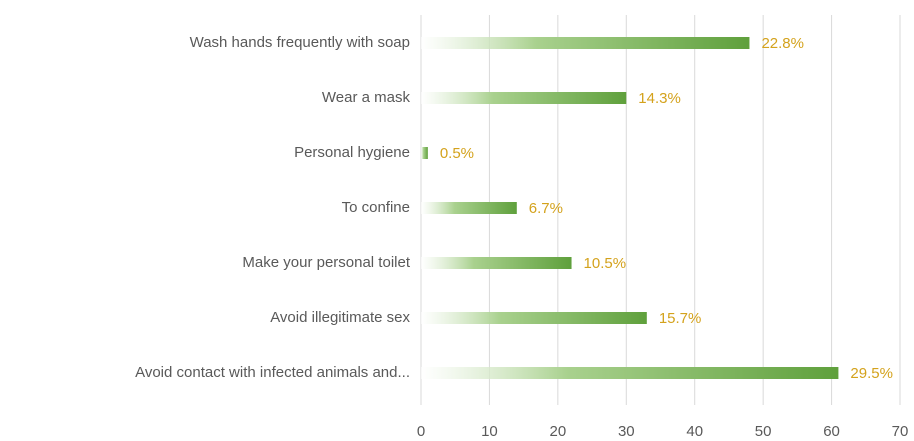  What do you see at coordinates (659, 98) in the screenshot?
I see `data-label: 14.3%` at bounding box center [659, 98].